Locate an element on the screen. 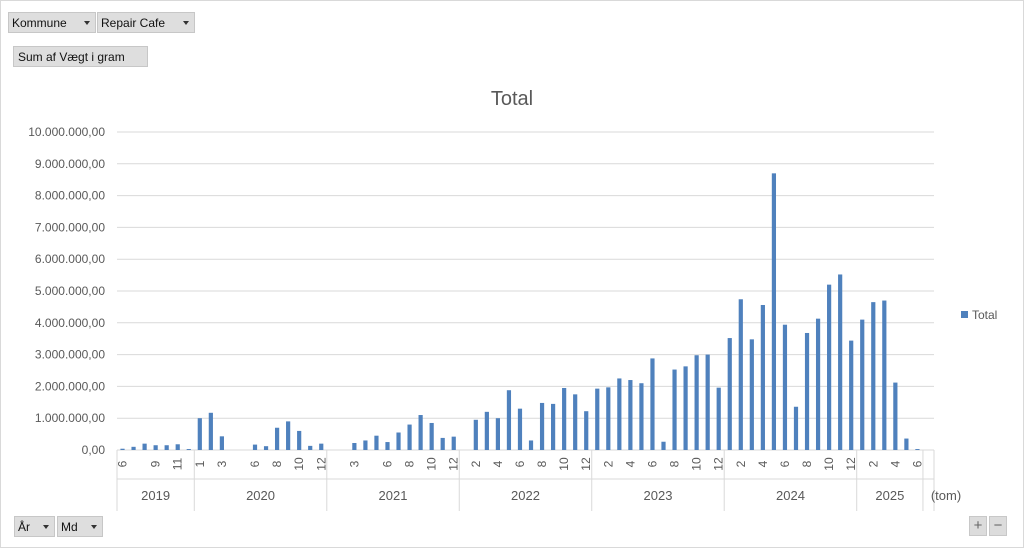  y-tick-label: 5.000.000,00 is located at coordinates (70, 291).